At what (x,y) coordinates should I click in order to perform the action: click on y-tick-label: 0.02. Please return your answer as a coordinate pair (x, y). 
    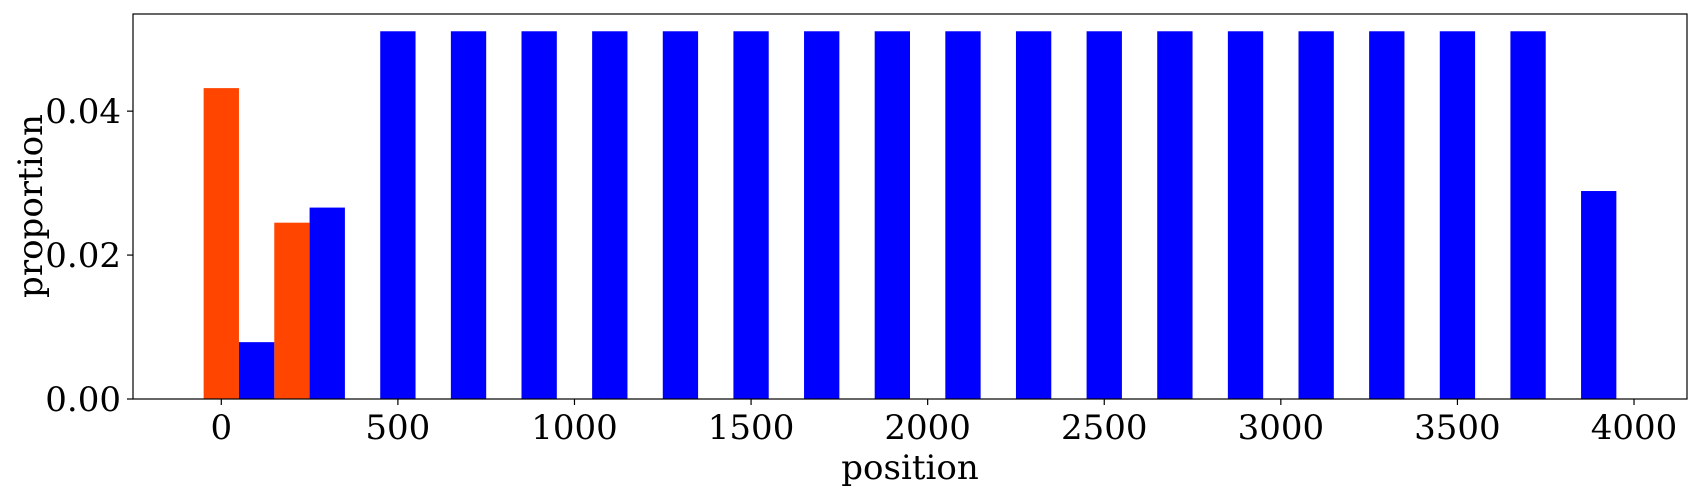
    Looking at the image, I should click on (83, 256).